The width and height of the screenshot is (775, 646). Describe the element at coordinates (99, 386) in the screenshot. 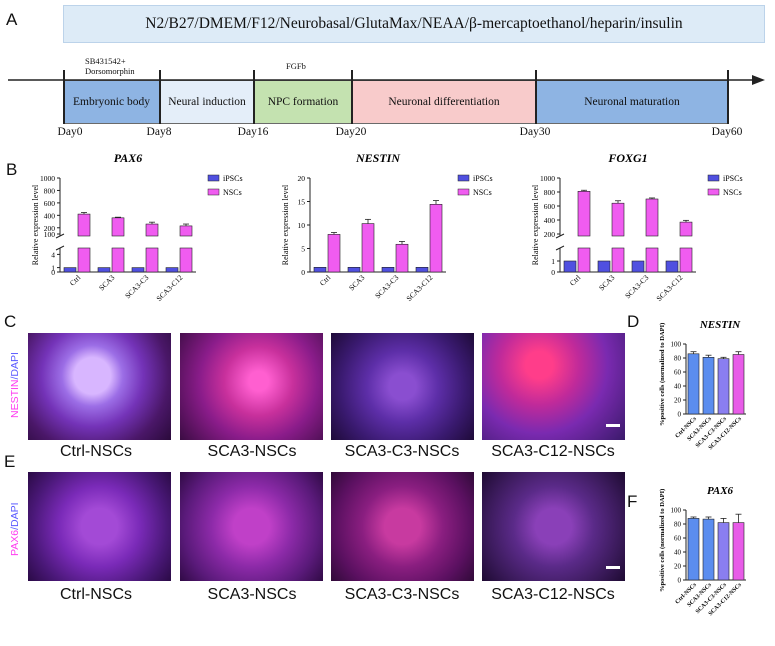

I see `micrograph-ctrl-nestin` at that location.